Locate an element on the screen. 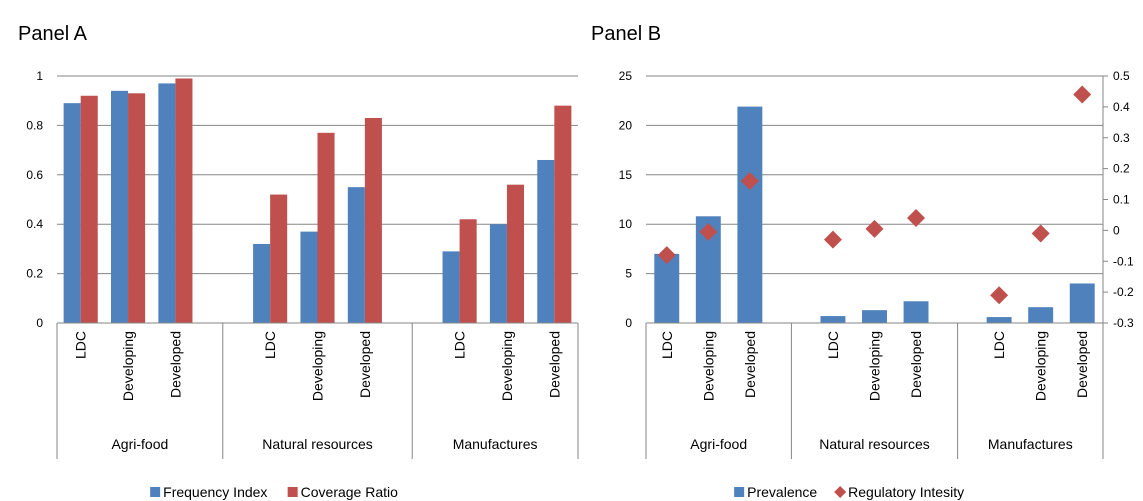 This screenshot has width=1143, height=501. panel-b-y2-tick-label: -0.3 is located at coordinates (1123, 323).